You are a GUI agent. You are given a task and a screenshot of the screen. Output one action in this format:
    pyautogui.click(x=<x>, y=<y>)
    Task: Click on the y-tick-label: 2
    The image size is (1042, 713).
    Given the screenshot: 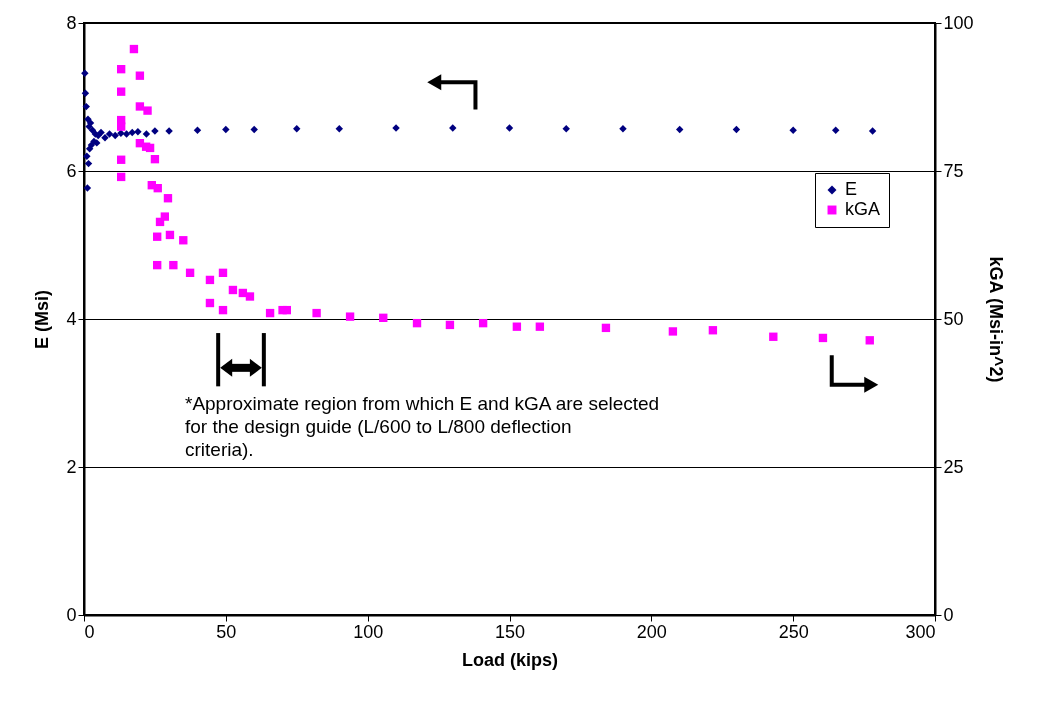 What is the action you would take?
    pyautogui.click(x=71, y=466)
    